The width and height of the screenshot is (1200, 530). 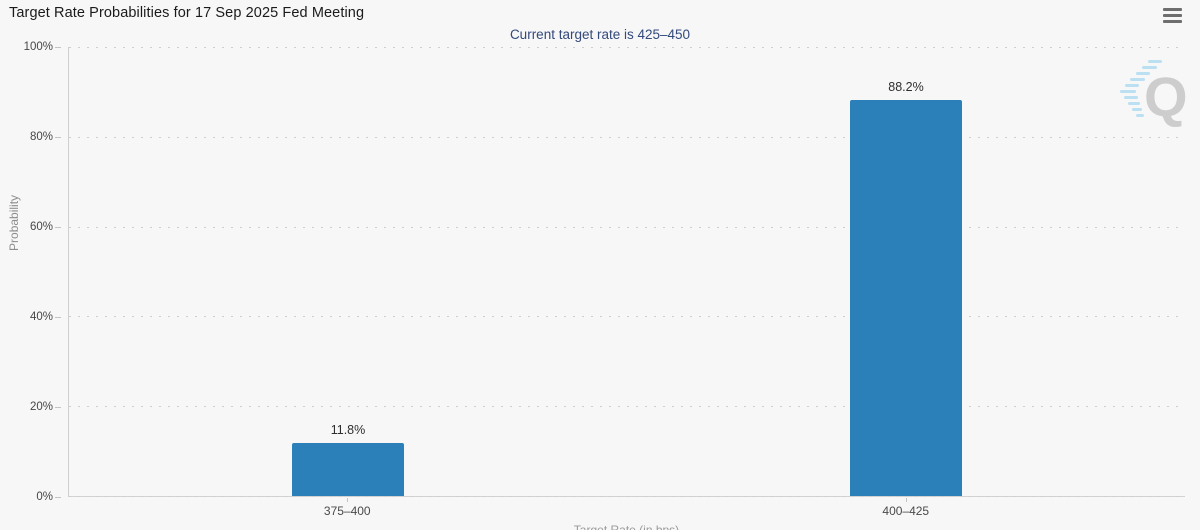 I want to click on y-axis-title: Probability, so click(x=14, y=222).